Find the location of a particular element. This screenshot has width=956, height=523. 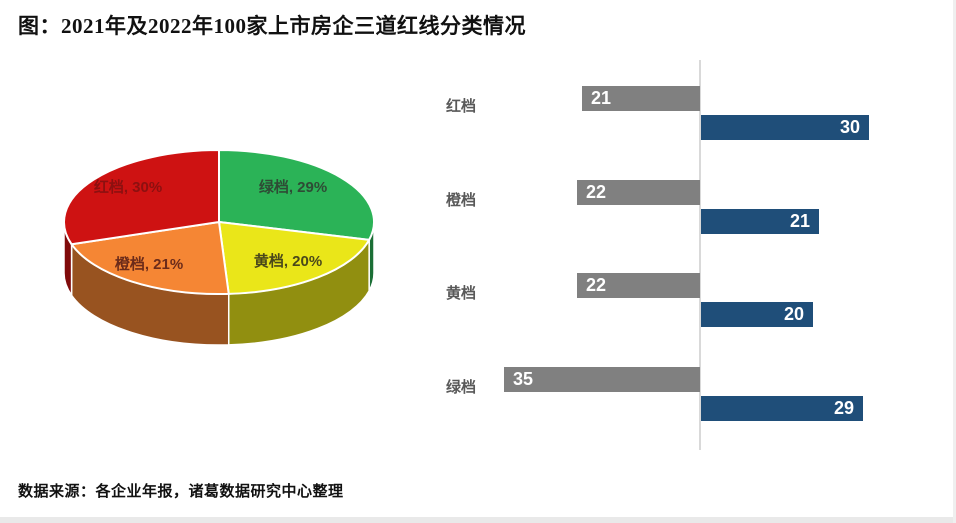

pie-slice-橙档 is located at coordinates (150, 258).